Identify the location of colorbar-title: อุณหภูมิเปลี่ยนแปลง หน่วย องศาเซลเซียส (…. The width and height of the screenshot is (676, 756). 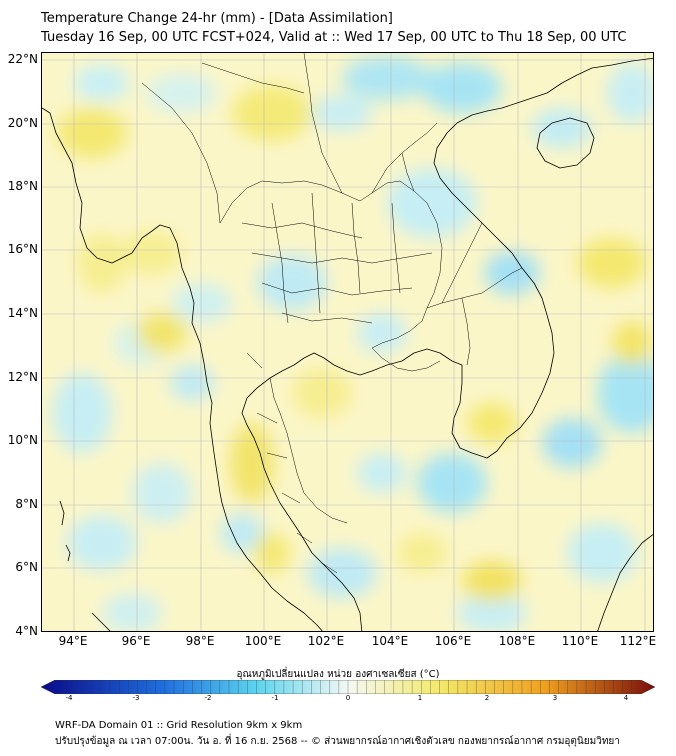
(338, 674).